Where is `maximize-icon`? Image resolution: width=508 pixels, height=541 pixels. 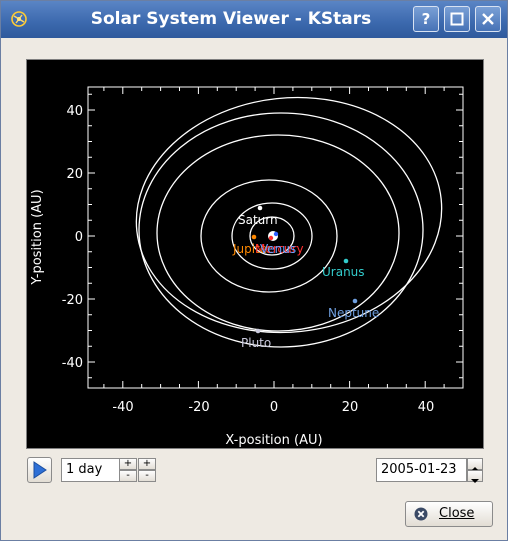
maximize-icon is located at coordinates (457, 19).